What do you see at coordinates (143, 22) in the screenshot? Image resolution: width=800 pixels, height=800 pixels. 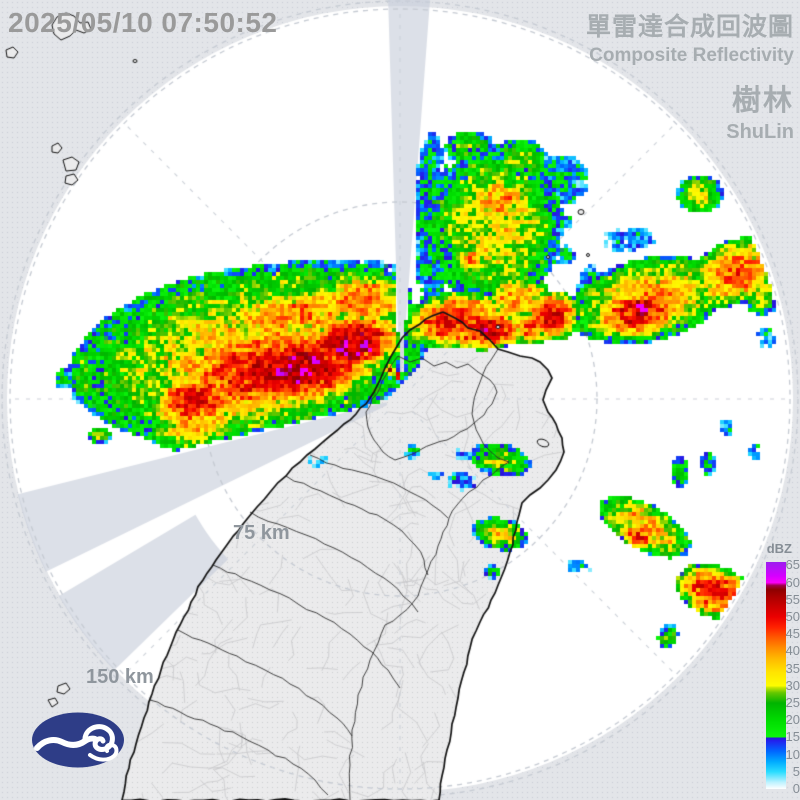 I see `timestamp: 2025/05/10 07:50:52` at bounding box center [143, 22].